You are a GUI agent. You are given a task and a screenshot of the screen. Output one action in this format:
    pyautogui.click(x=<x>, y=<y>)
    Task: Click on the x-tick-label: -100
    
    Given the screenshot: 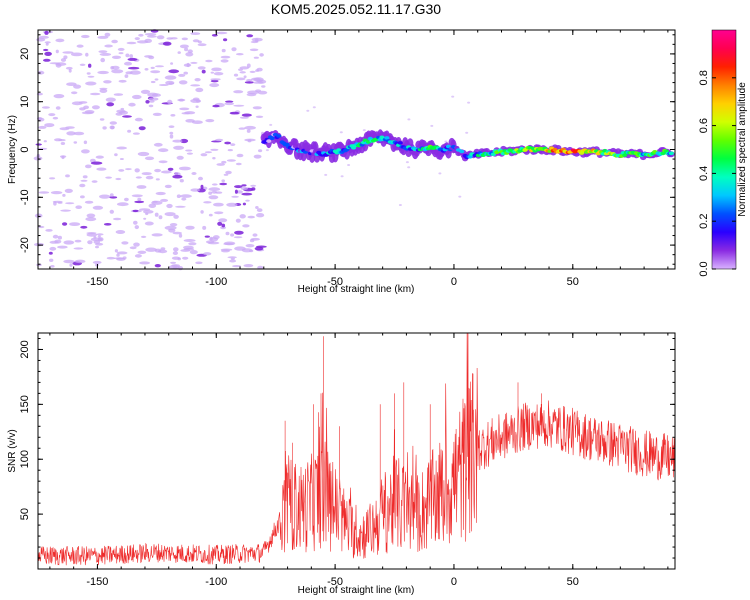 What is the action you would take?
    pyautogui.click(x=216, y=582)
    